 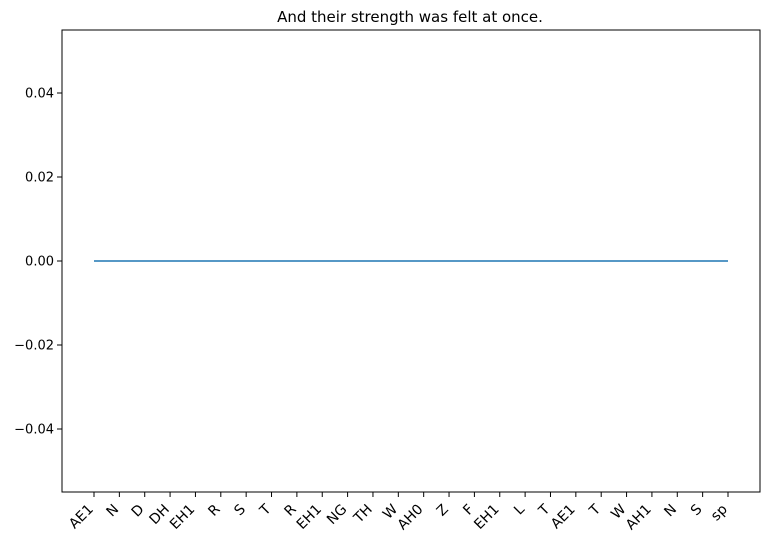 What do you see at coordinates (410, 17) in the screenshot?
I see `chart-title: And their strength was felt at once.` at bounding box center [410, 17].